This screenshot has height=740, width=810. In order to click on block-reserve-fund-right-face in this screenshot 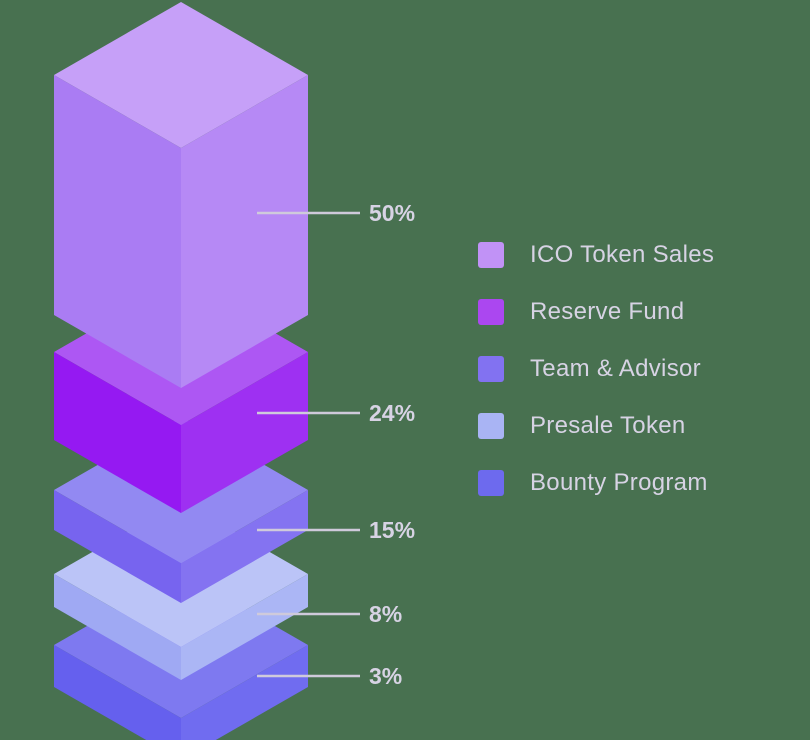, I will do `click(244, 432)`.